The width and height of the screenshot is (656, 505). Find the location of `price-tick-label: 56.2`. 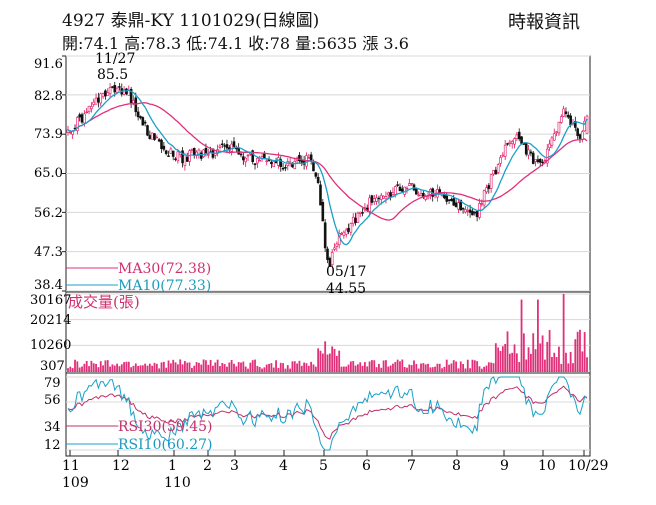

price-tick-label: 56.2 is located at coordinates (48, 213).